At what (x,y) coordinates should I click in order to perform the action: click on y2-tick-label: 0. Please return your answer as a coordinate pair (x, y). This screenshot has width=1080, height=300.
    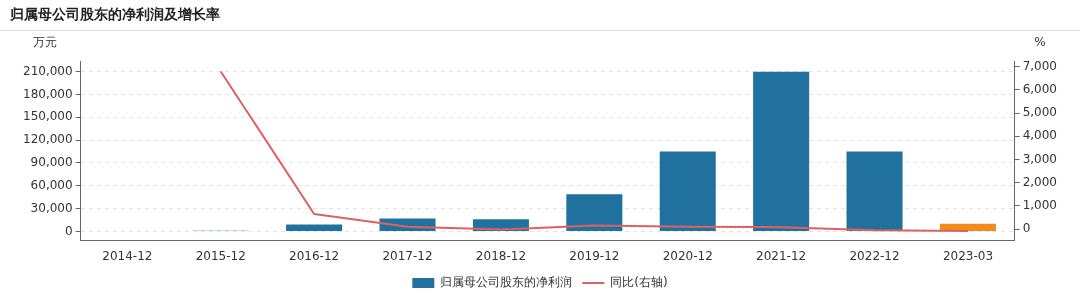
    Looking at the image, I should click on (1026, 228).